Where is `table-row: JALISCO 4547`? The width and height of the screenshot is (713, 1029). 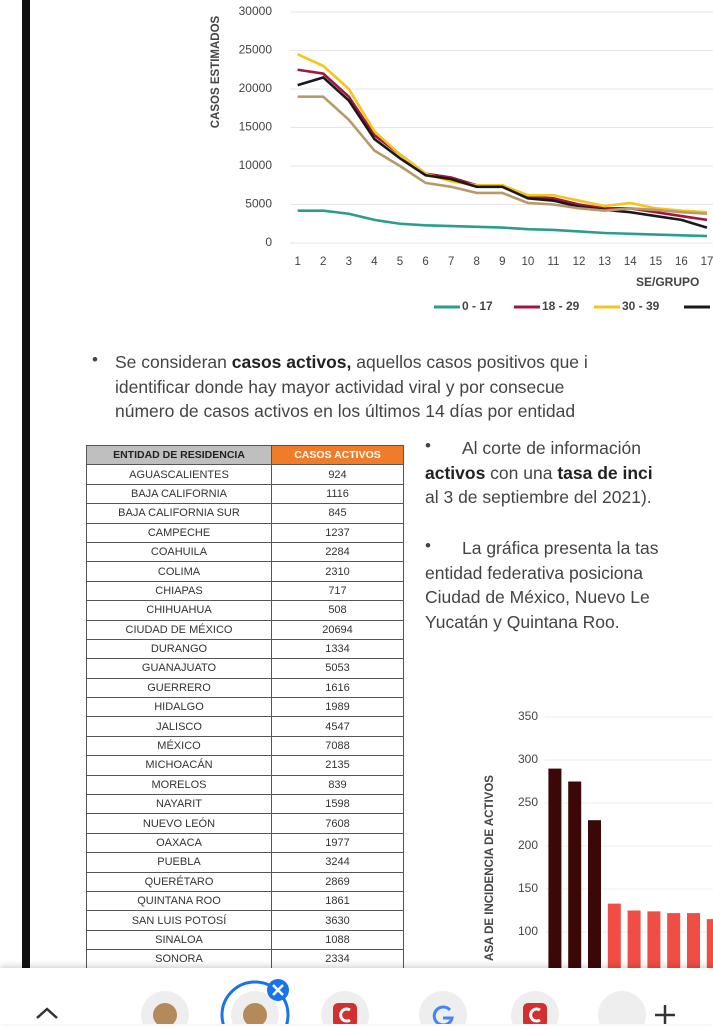 table-row: JALISCO 4547 is located at coordinates (245, 726).